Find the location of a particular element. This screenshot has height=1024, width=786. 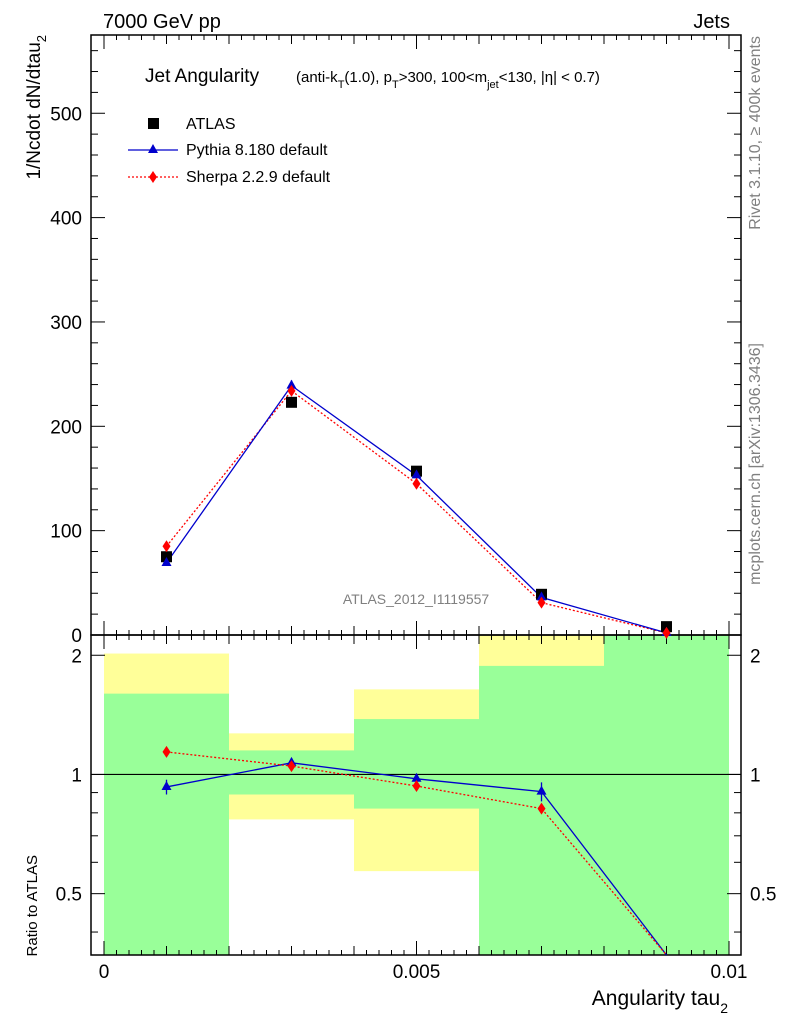

ratio-ytick-label-right: 1 is located at coordinates (755, 775).